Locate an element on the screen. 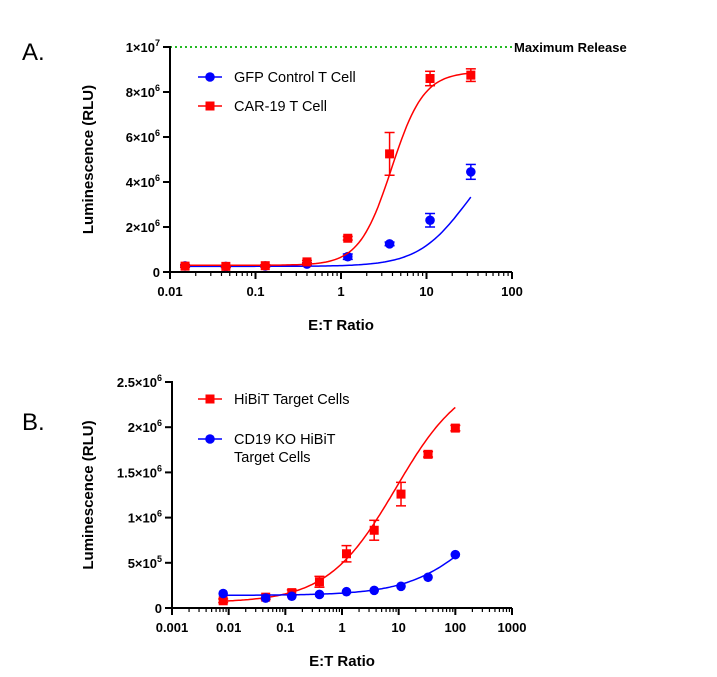 The height and width of the screenshot is (677, 717). series-car-19-t-cell is located at coordinates (328, 169).